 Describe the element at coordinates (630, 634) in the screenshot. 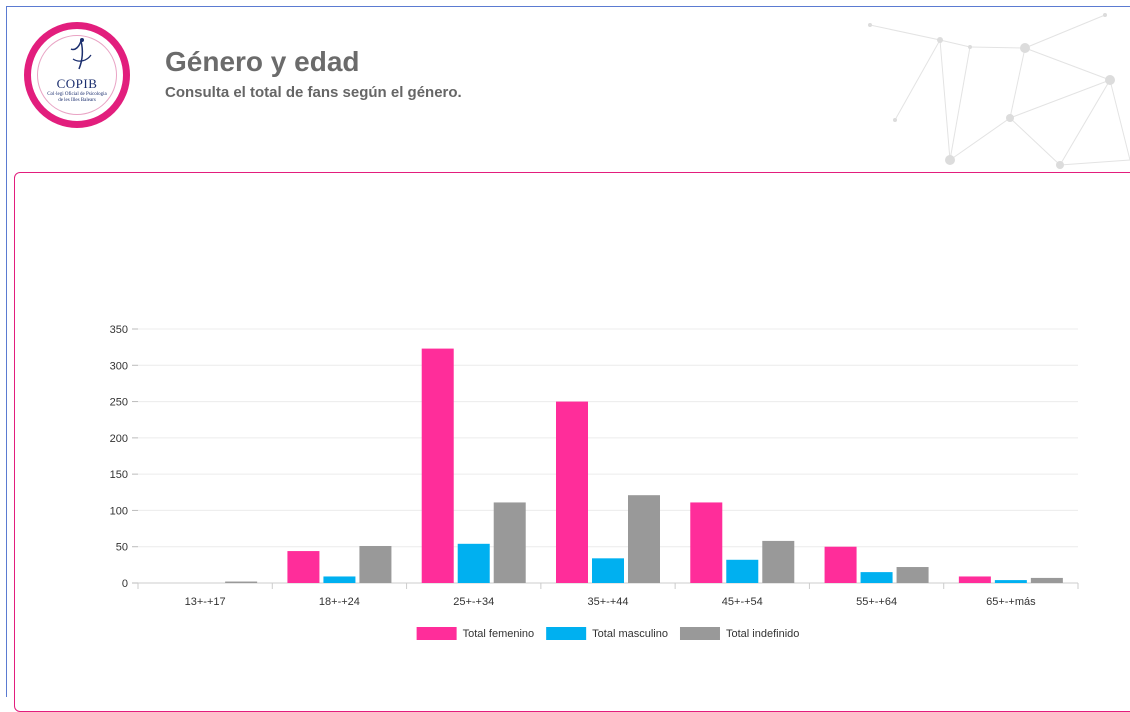

I see `legend-label: Total masculino` at that location.